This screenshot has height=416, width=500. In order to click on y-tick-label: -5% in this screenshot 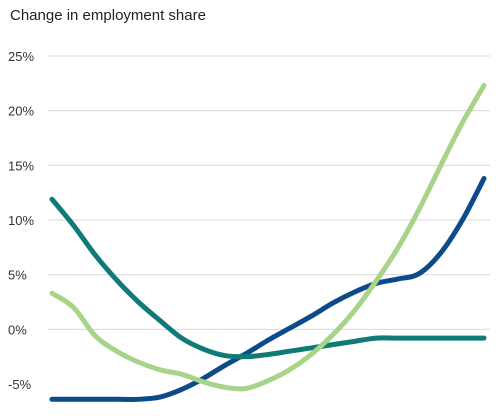, I will do `click(20, 384)`.